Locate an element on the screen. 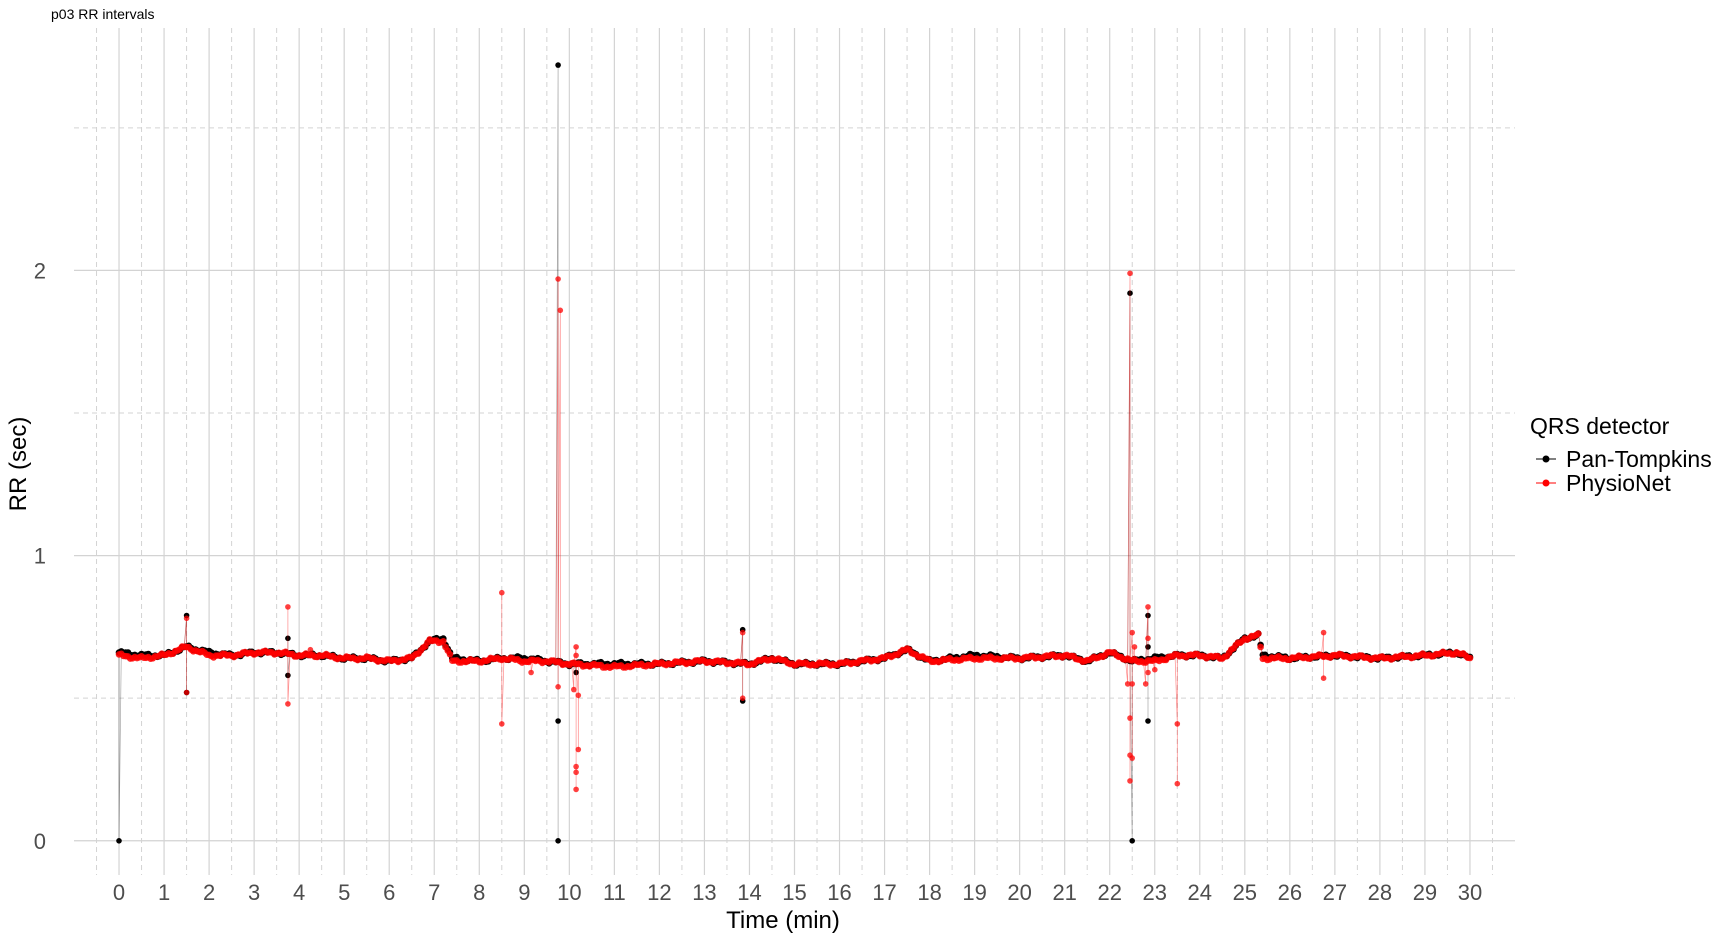 Image resolution: width=1727 pixels, height=935 pixels. x-tick-label: 17 is located at coordinates (884, 892).